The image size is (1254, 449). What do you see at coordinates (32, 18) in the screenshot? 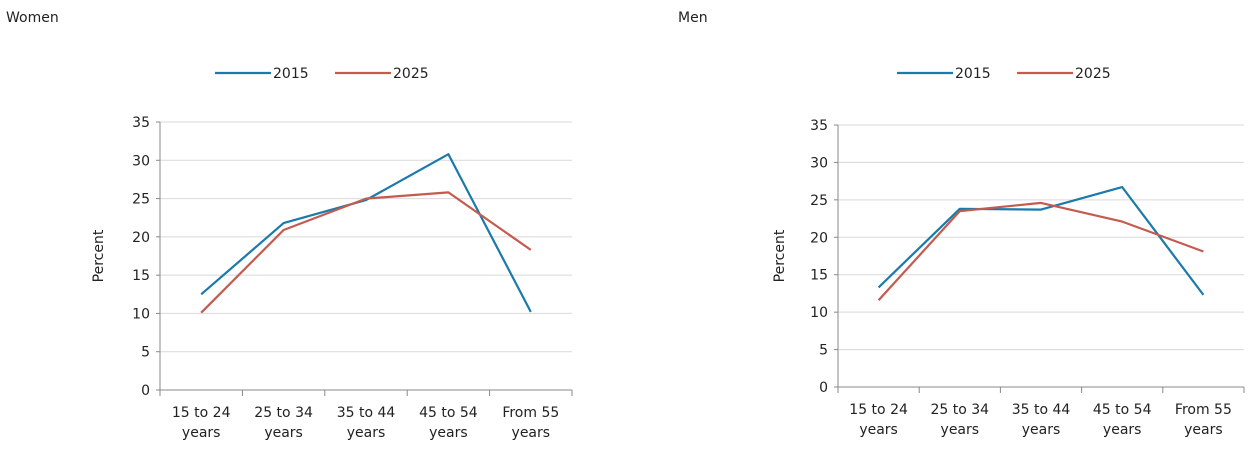
I see `women-panel-title: Women` at bounding box center [32, 18].